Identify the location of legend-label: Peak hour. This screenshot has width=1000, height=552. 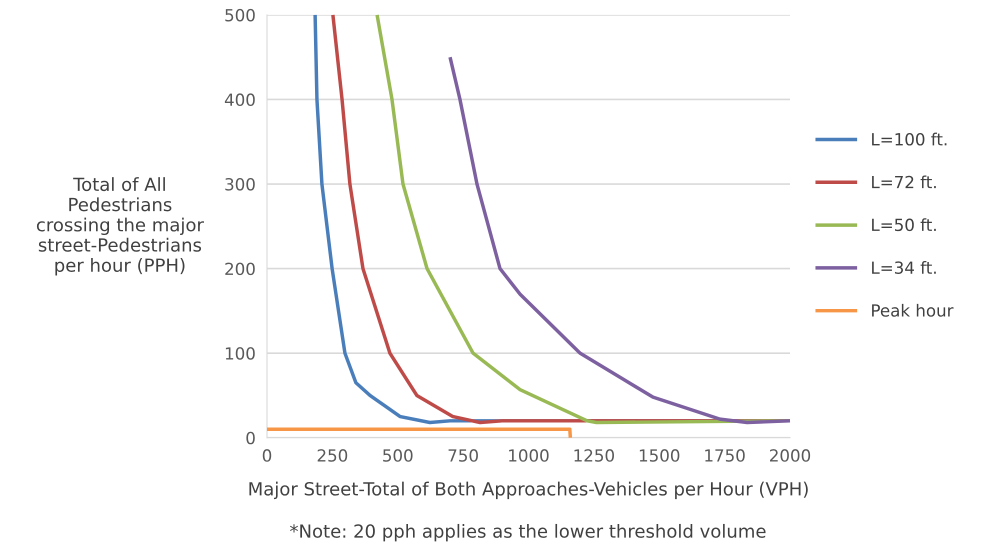
(913, 310).